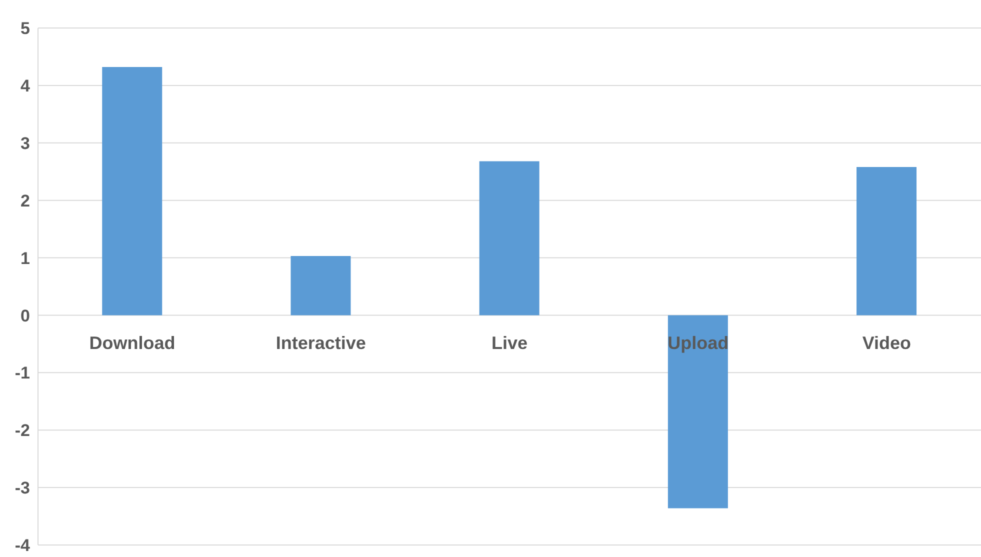 The width and height of the screenshot is (981, 557). What do you see at coordinates (887, 343) in the screenshot?
I see `x-tick-label: Video` at bounding box center [887, 343].